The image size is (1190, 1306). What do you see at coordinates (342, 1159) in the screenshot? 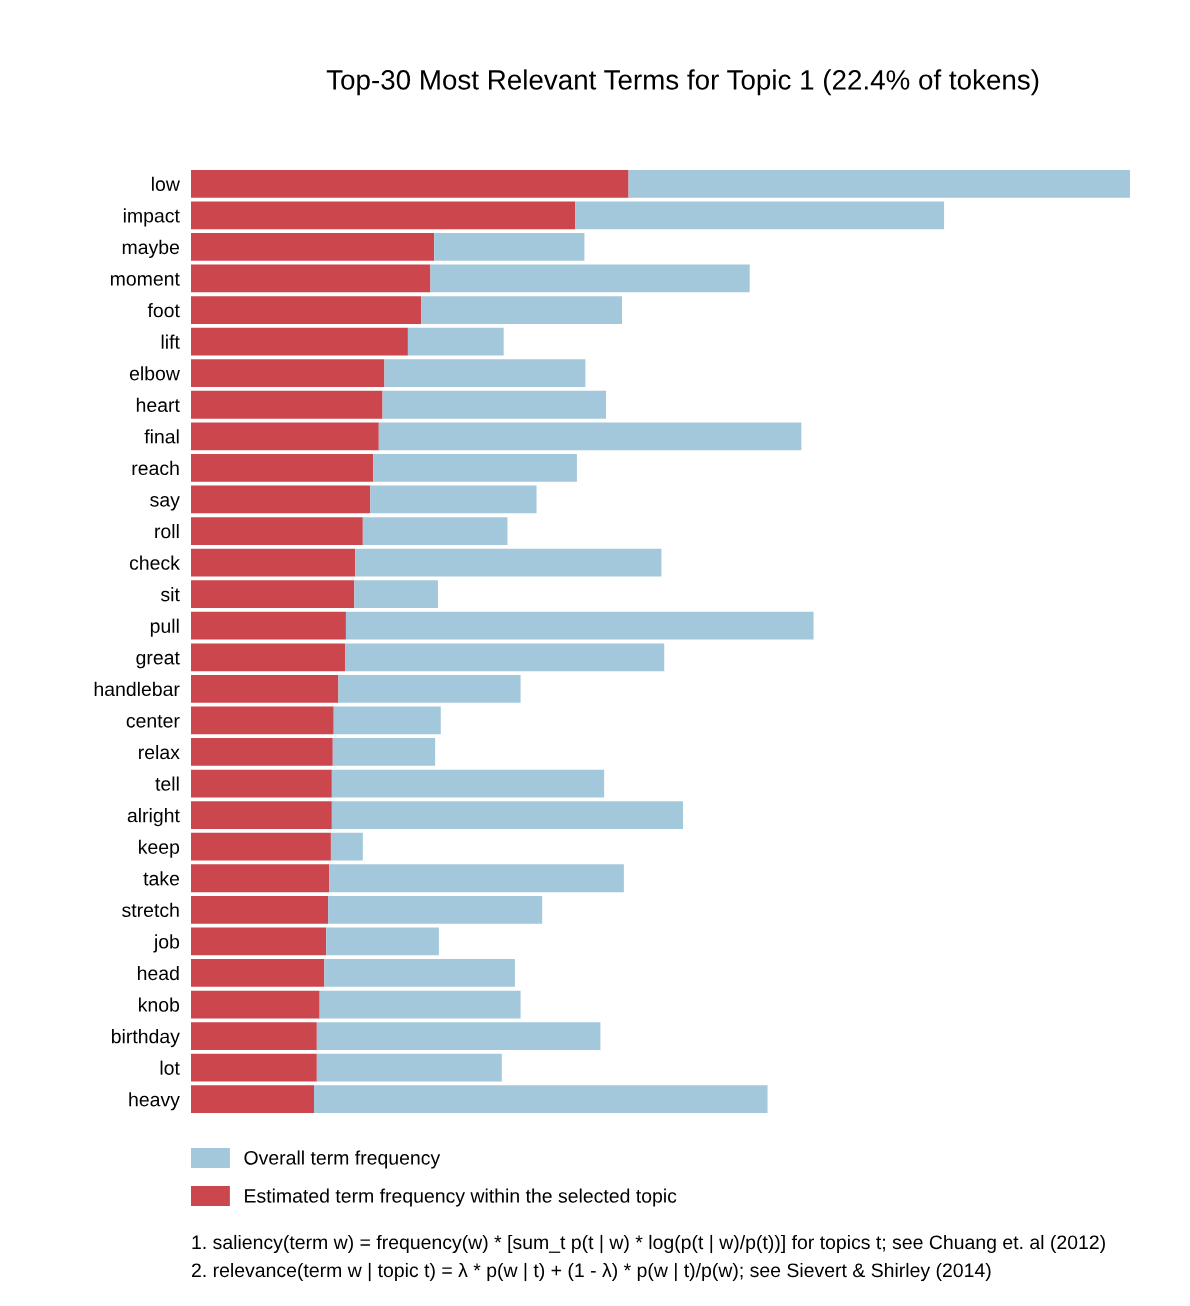
I see `legend-label: Overall term frequency` at bounding box center [342, 1159].